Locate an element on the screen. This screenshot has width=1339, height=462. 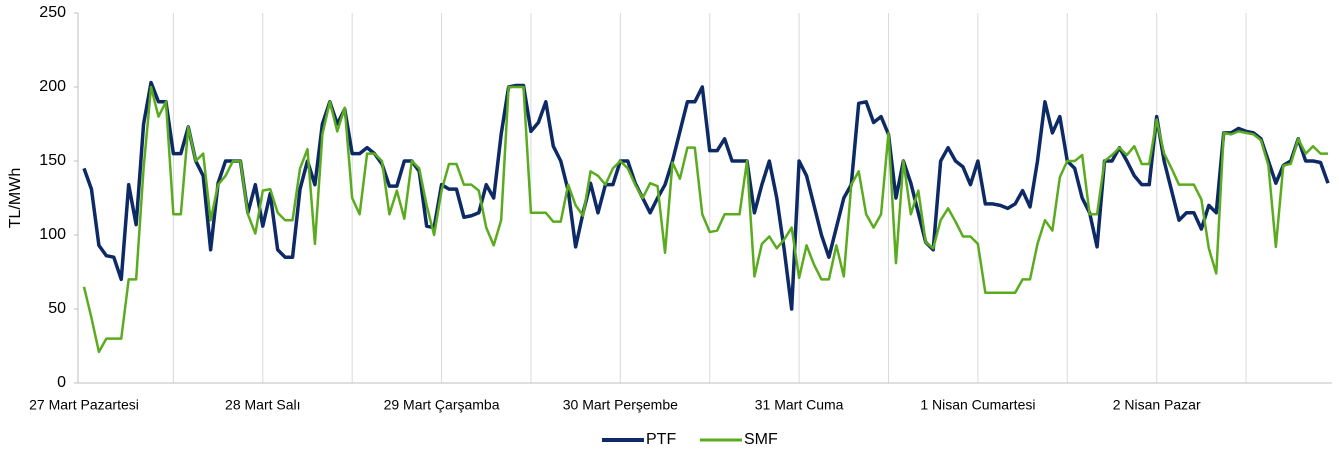
legend-label: SMF is located at coordinates (761, 439).